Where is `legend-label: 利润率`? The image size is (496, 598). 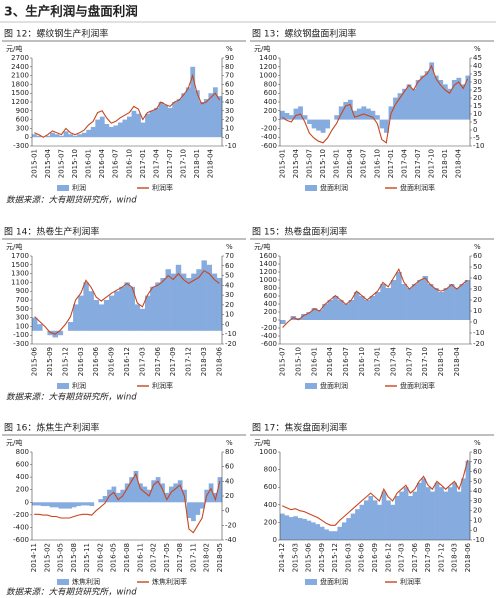
legend-label: 利润率 is located at coordinates (410, 581).